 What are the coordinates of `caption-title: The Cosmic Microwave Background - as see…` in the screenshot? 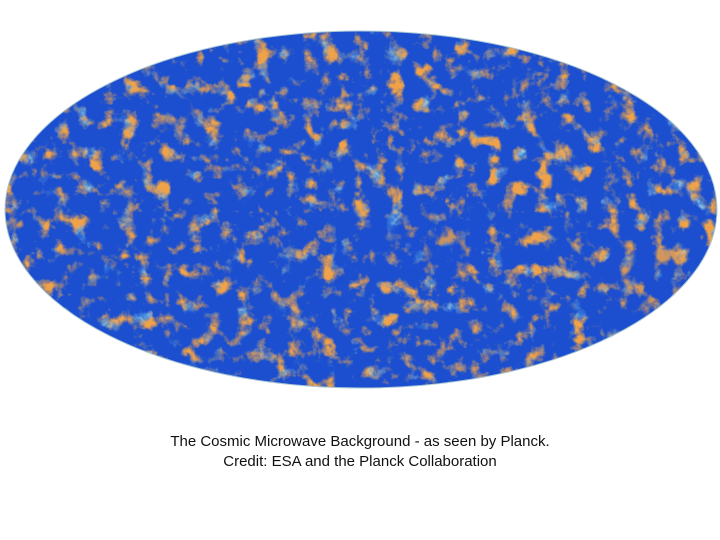 It's located at (360, 441).